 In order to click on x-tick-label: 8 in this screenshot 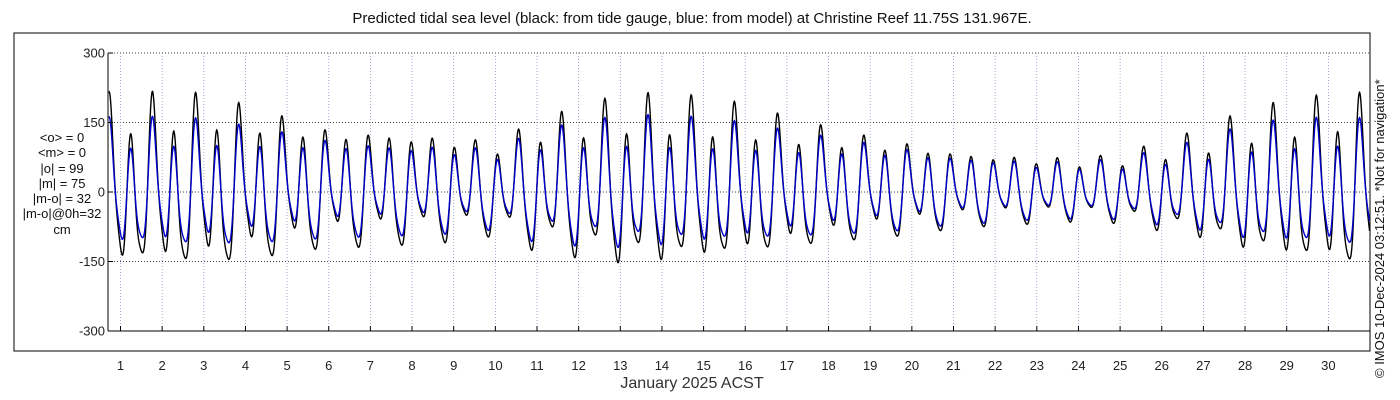, I will do `click(411, 365)`.